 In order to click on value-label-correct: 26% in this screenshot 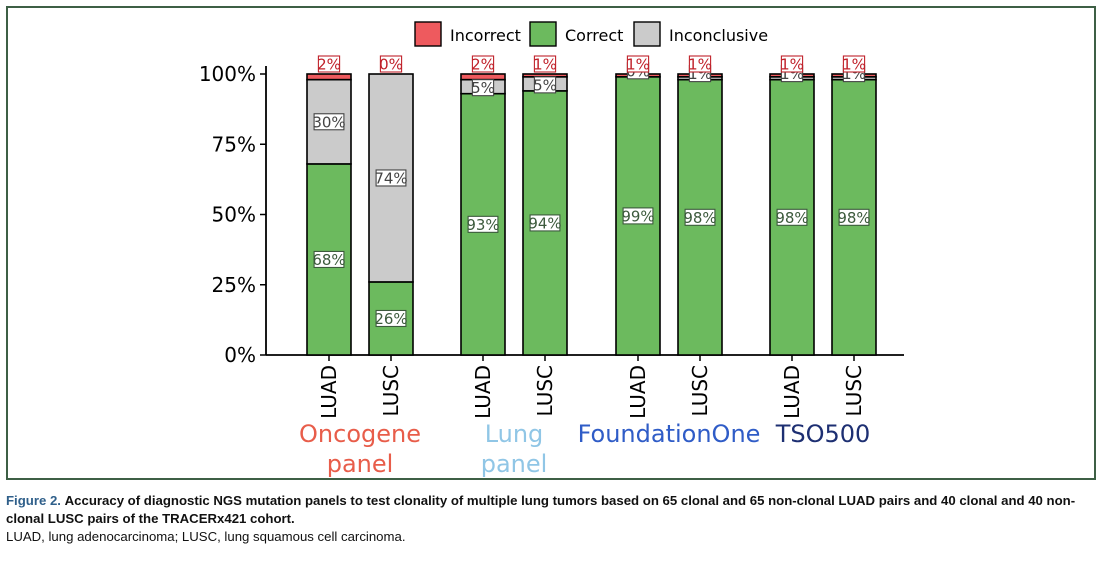, I will do `click(390, 319)`.